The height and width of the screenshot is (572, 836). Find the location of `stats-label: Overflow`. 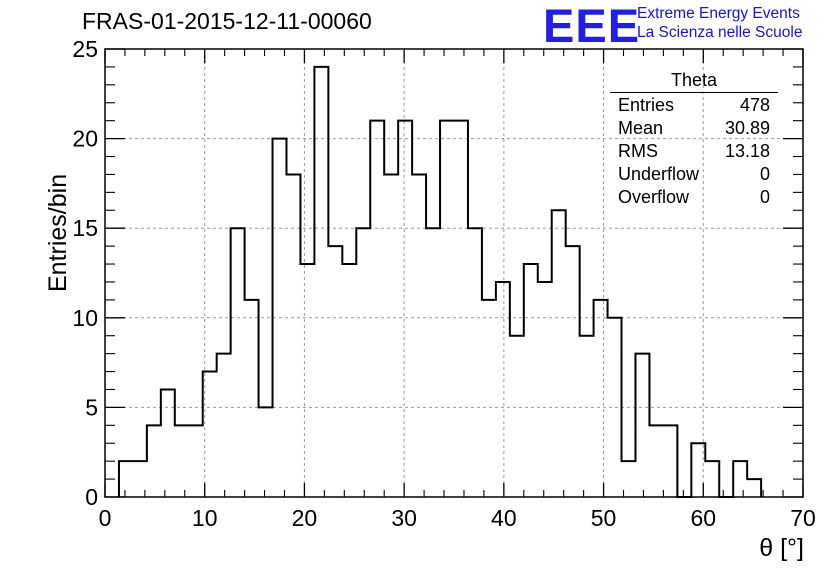

stats-label: Overflow is located at coordinates (654, 197).